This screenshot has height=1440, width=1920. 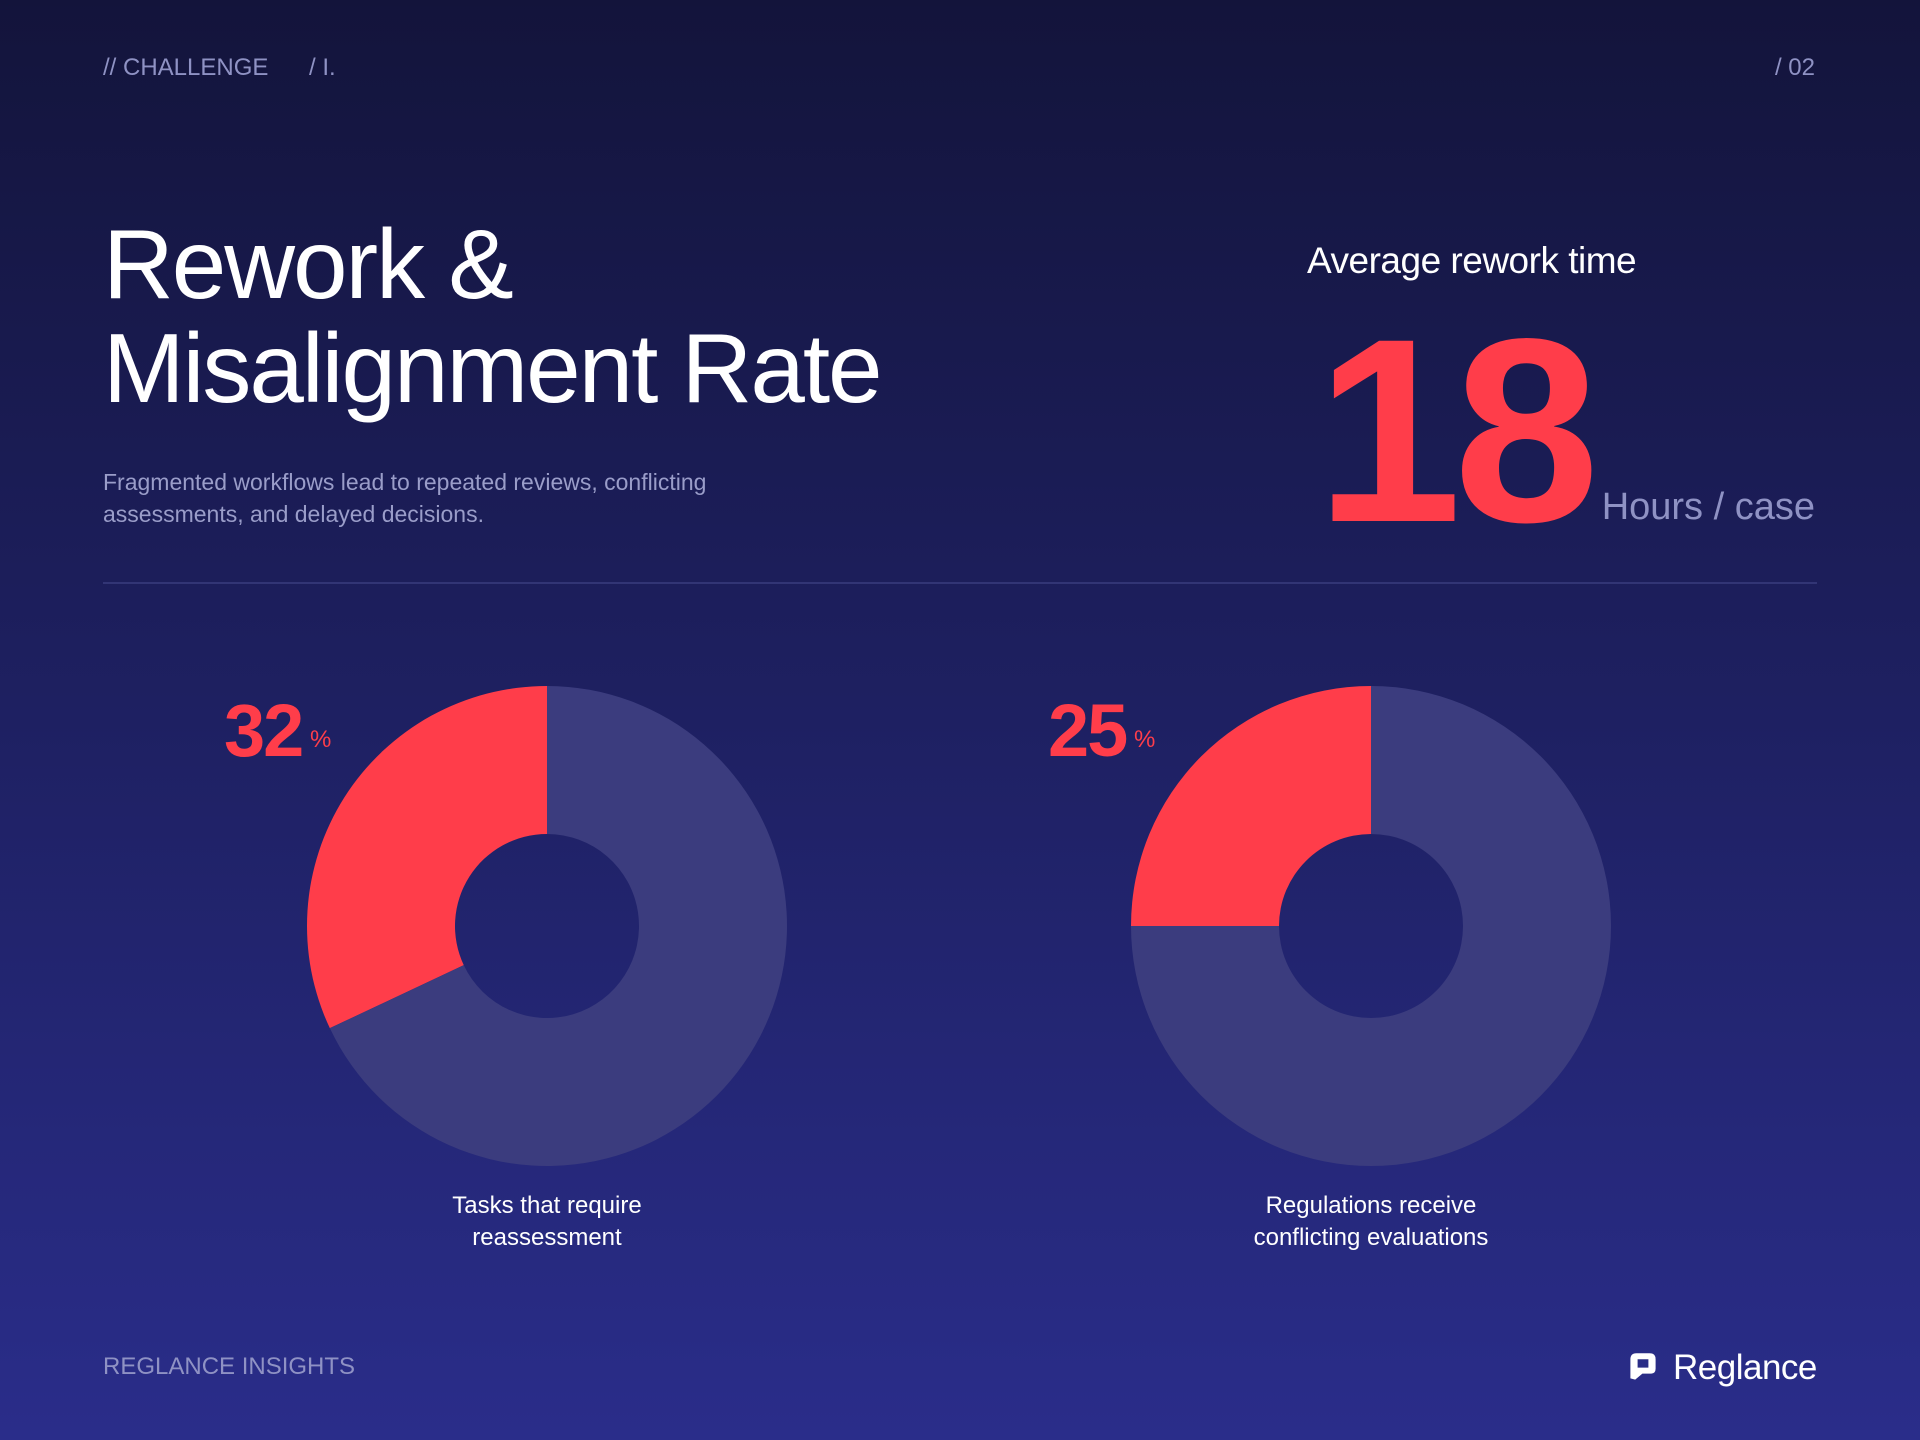 I want to click on metric-value: 18, so click(x=1457, y=430).